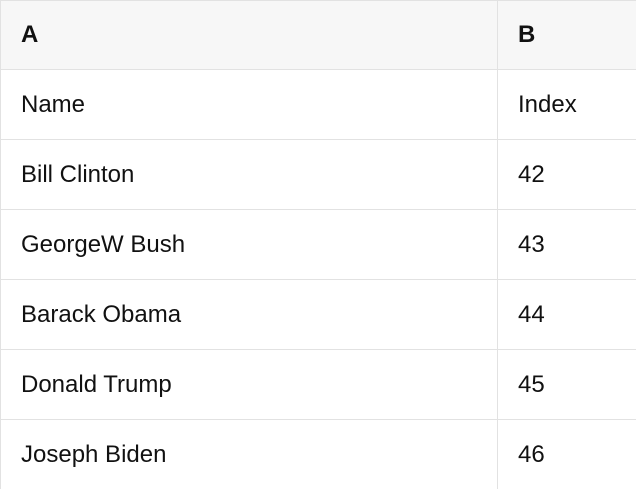 Image resolution: width=636 pixels, height=489 pixels. Describe the element at coordinates (566, 314) in the screenshot. I see `cell-B4: 44` at that location.